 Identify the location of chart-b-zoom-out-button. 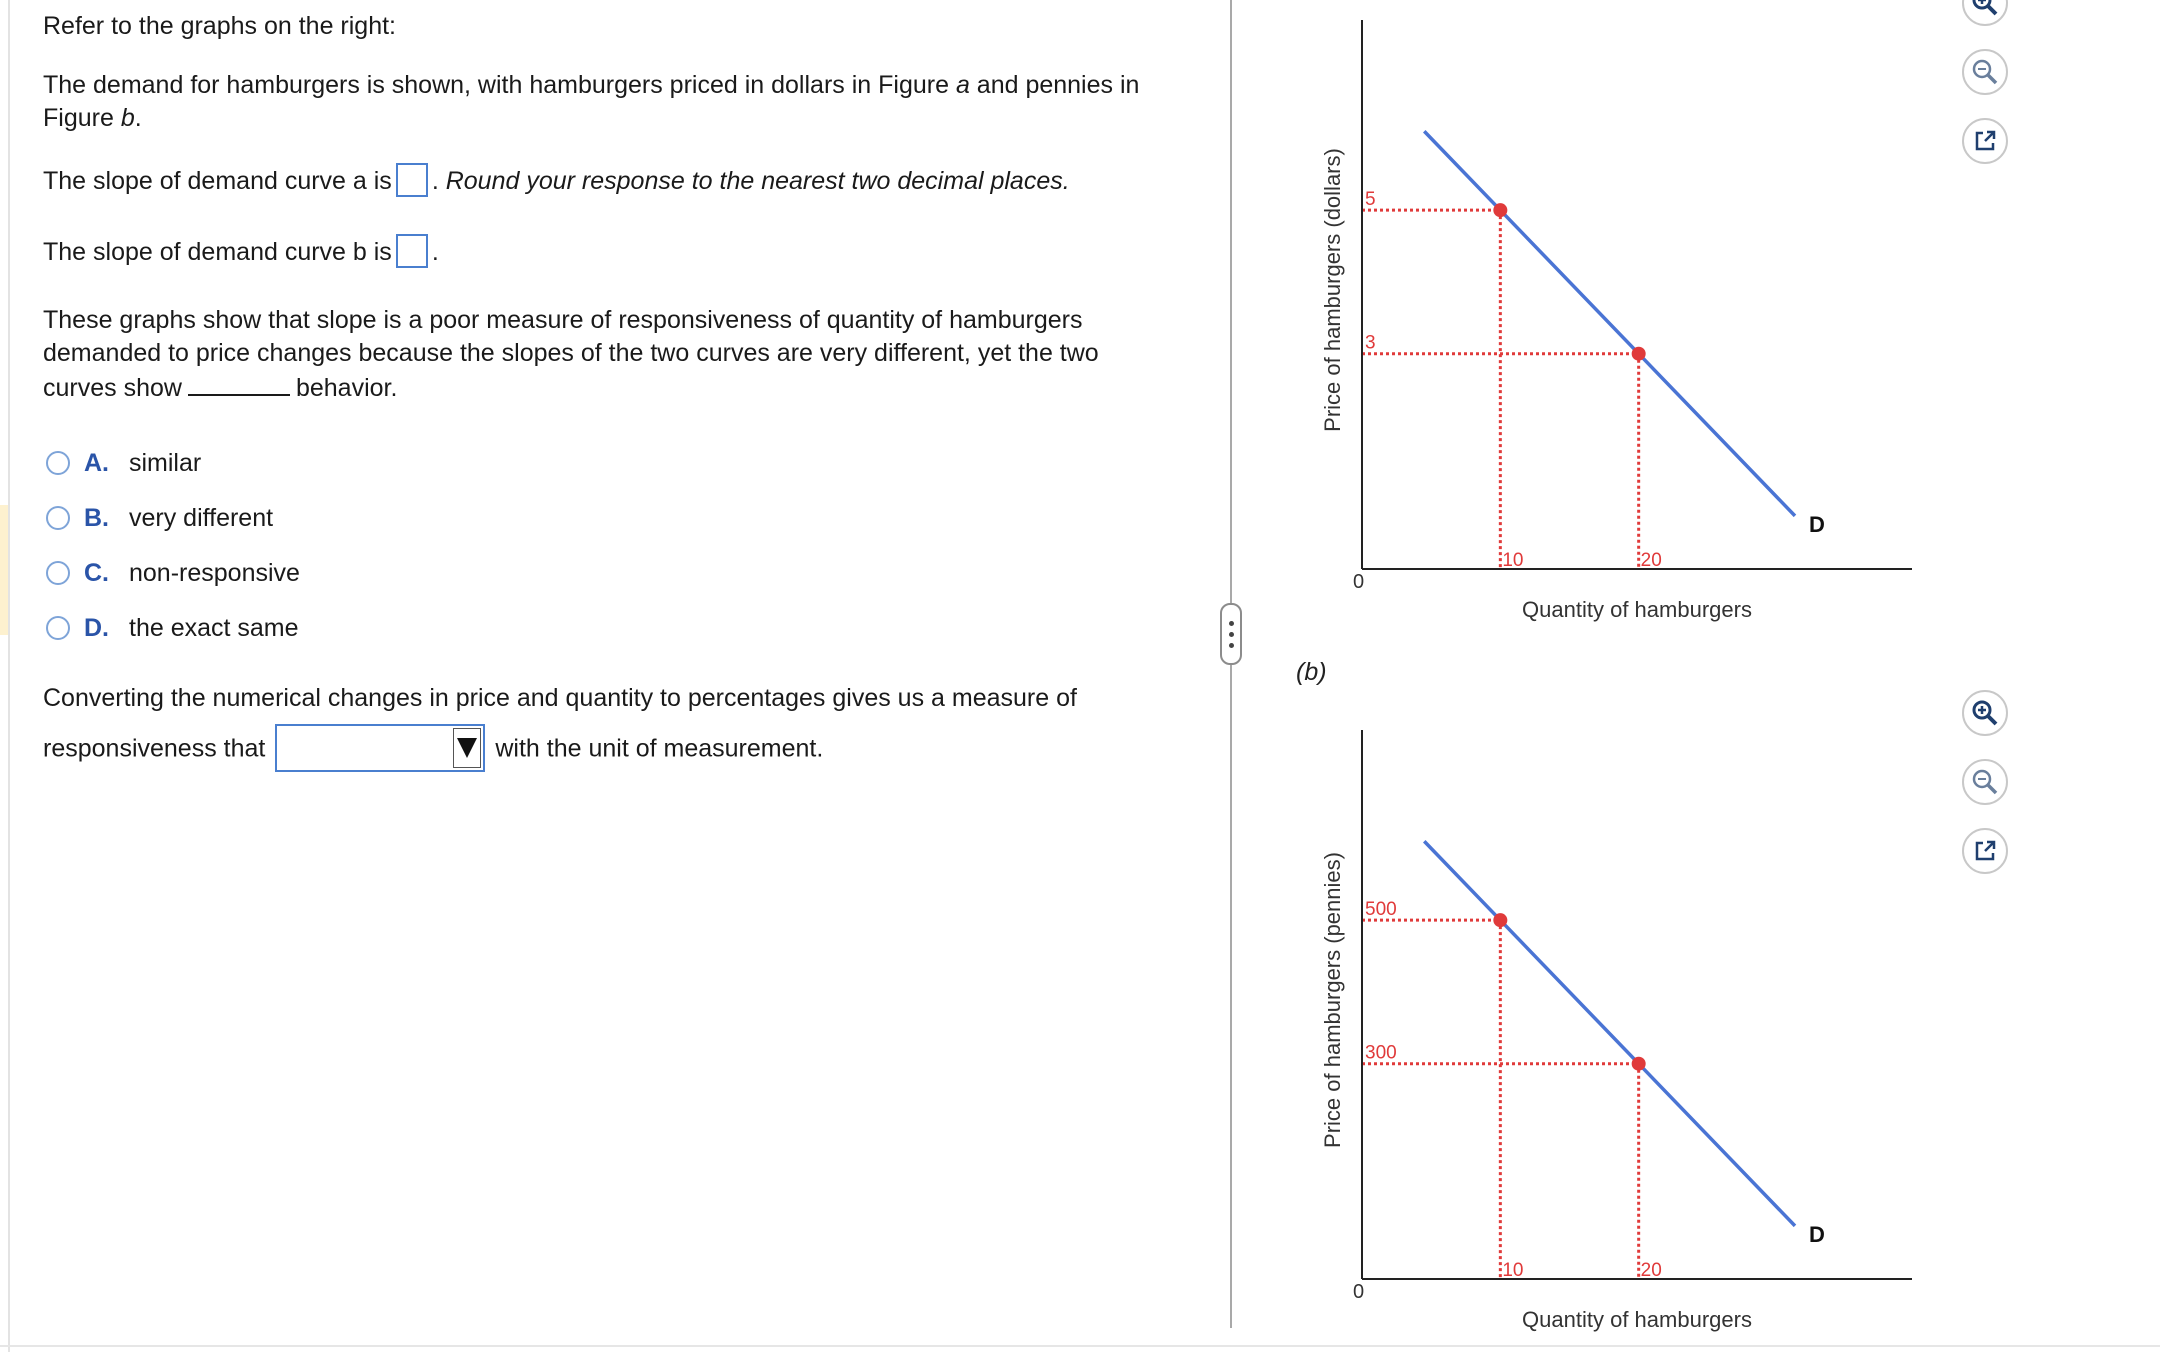
(1985, 782).